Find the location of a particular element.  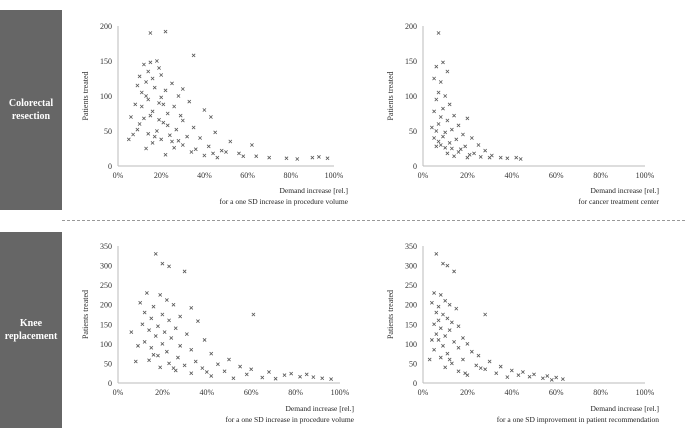

row-label-line1: Colorectal is located at coordinates (31, 103).